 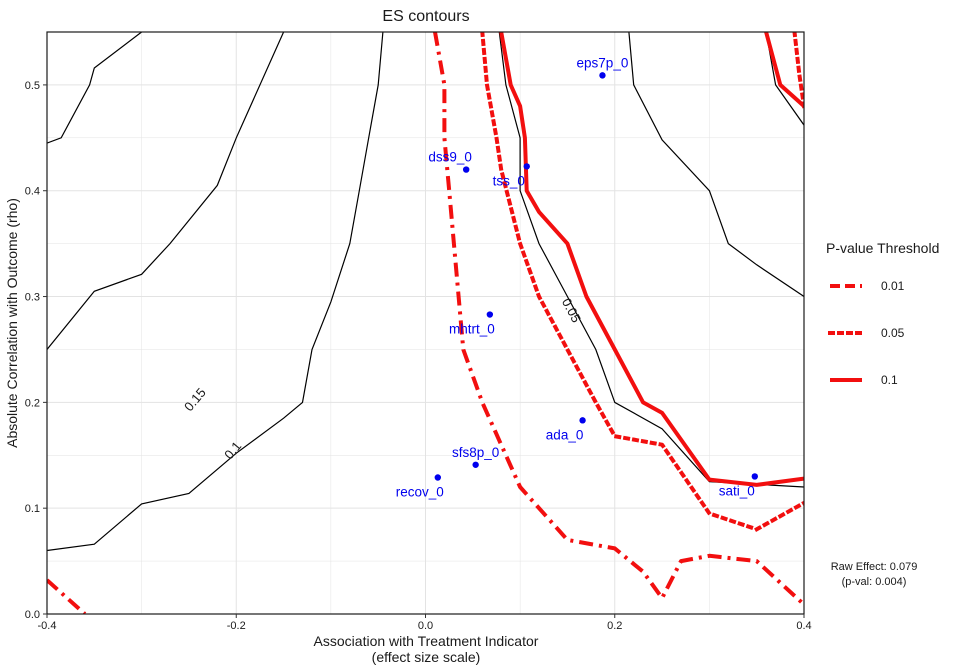 What do you see at coordinates (882, 248) in the screenshot?
I see `legend-title: P-value Threshold` at bounding box center [882, 248].